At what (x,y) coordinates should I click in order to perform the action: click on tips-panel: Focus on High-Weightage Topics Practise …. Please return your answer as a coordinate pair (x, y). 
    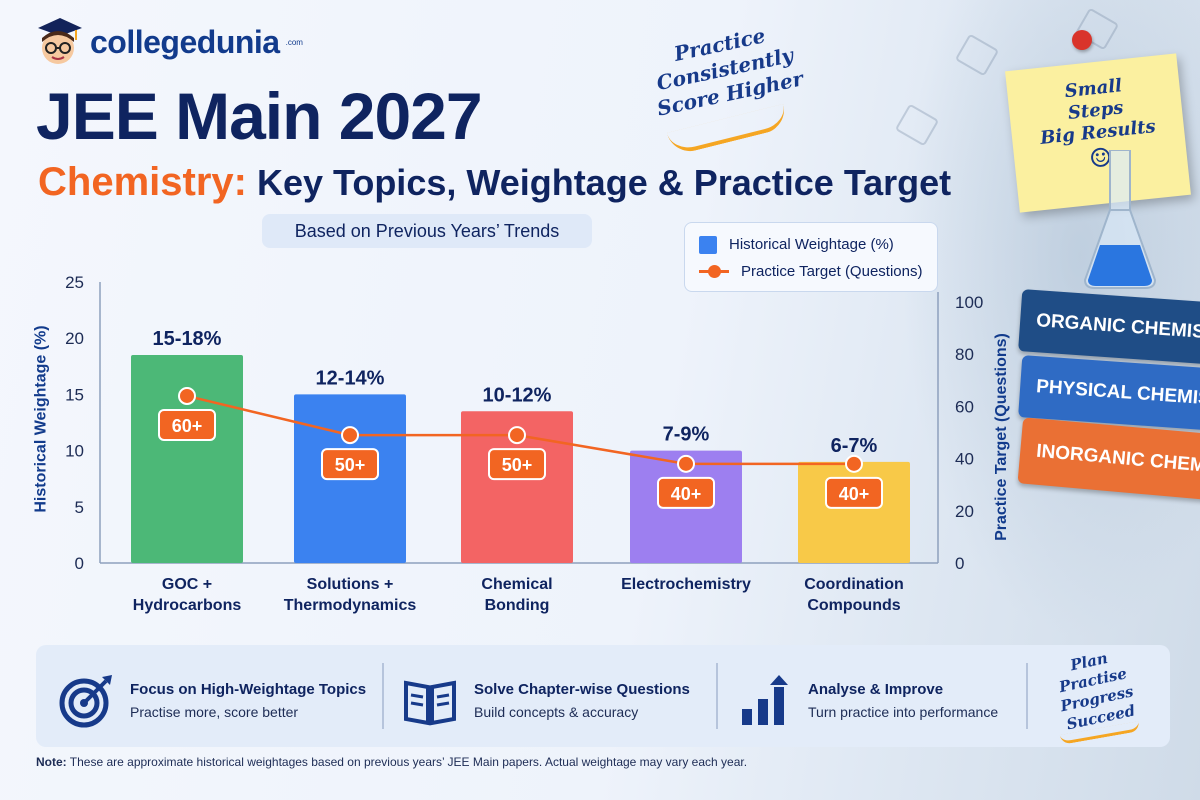
    Looking at the image, I should click on (603, 696).